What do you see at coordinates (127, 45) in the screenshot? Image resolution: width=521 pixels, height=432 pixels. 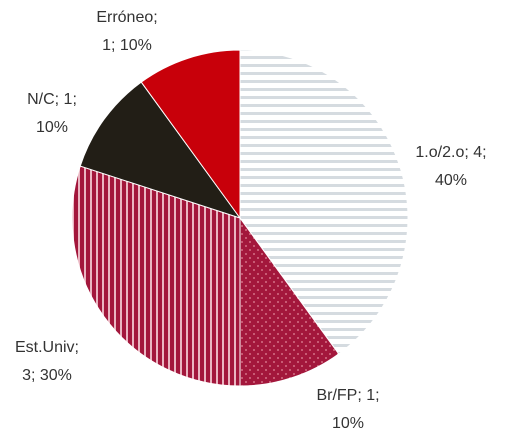 I see `data-label: 1; 10%` at bounding box center [127, 45].